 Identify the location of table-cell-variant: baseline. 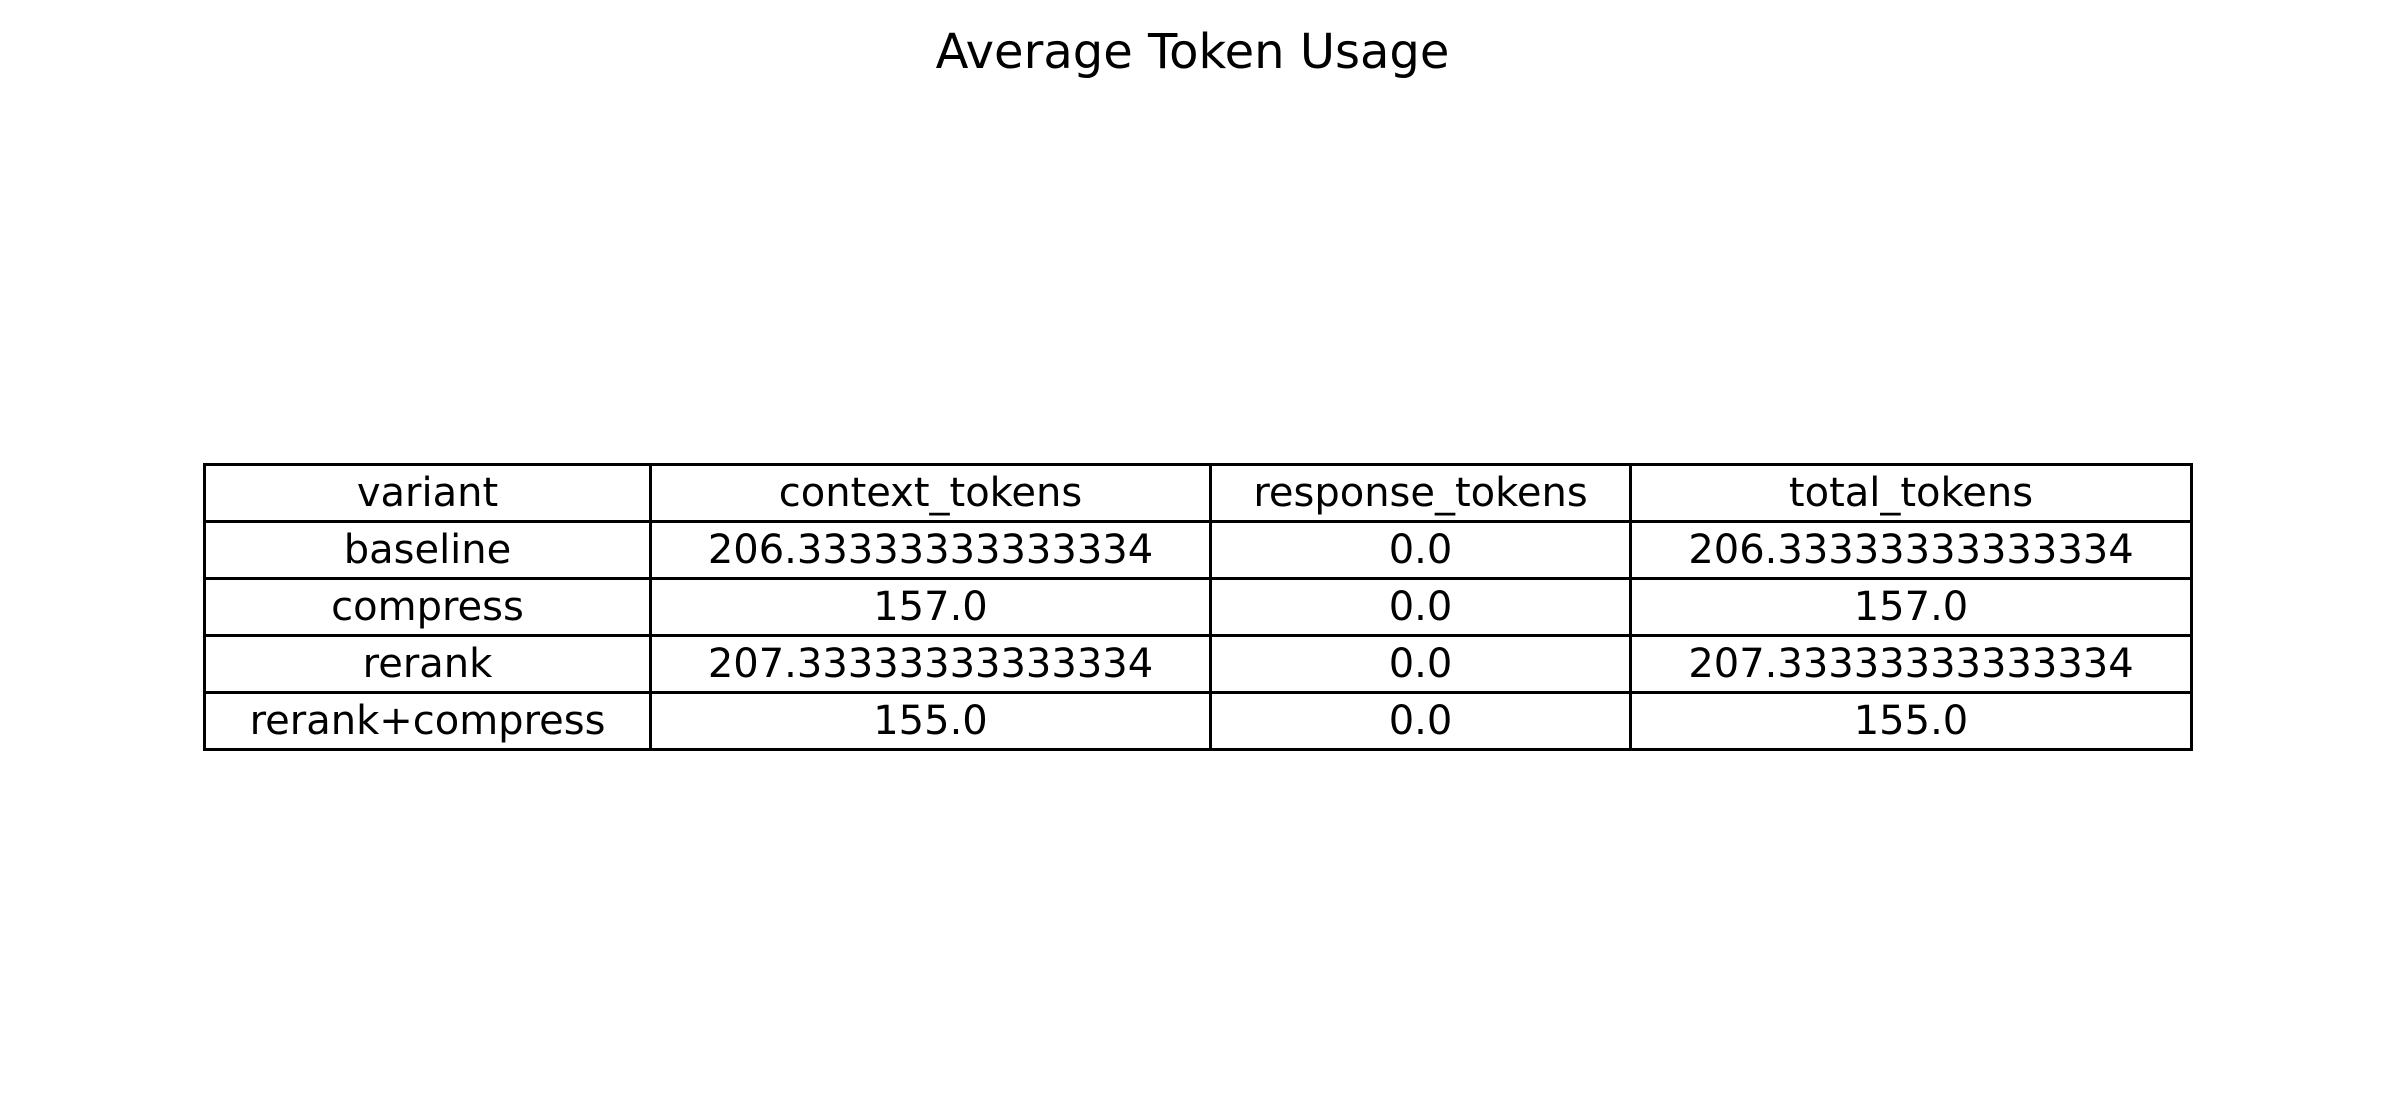
(427, 550).